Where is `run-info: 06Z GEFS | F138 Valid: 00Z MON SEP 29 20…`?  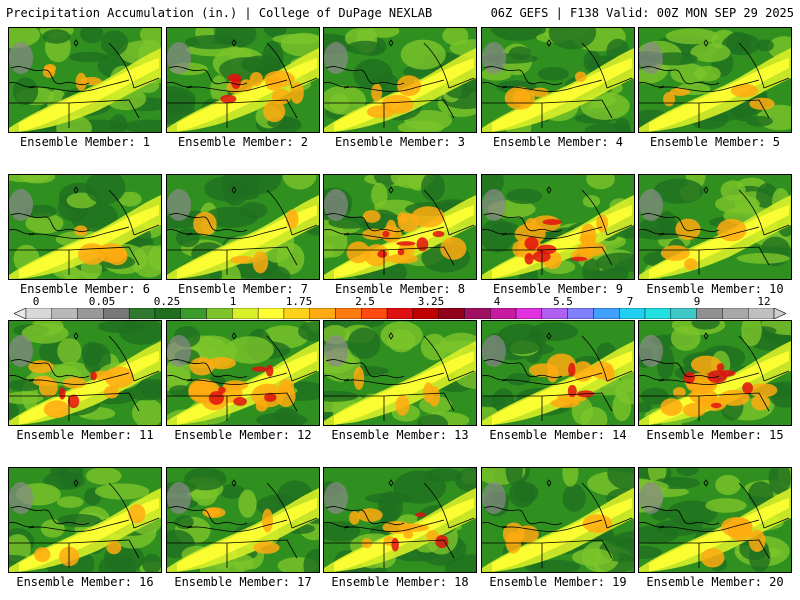
run-info: 06Z GEFS | F138 Valid: 00Z MON SEP 29 20… is located at coordinates (642, 13).